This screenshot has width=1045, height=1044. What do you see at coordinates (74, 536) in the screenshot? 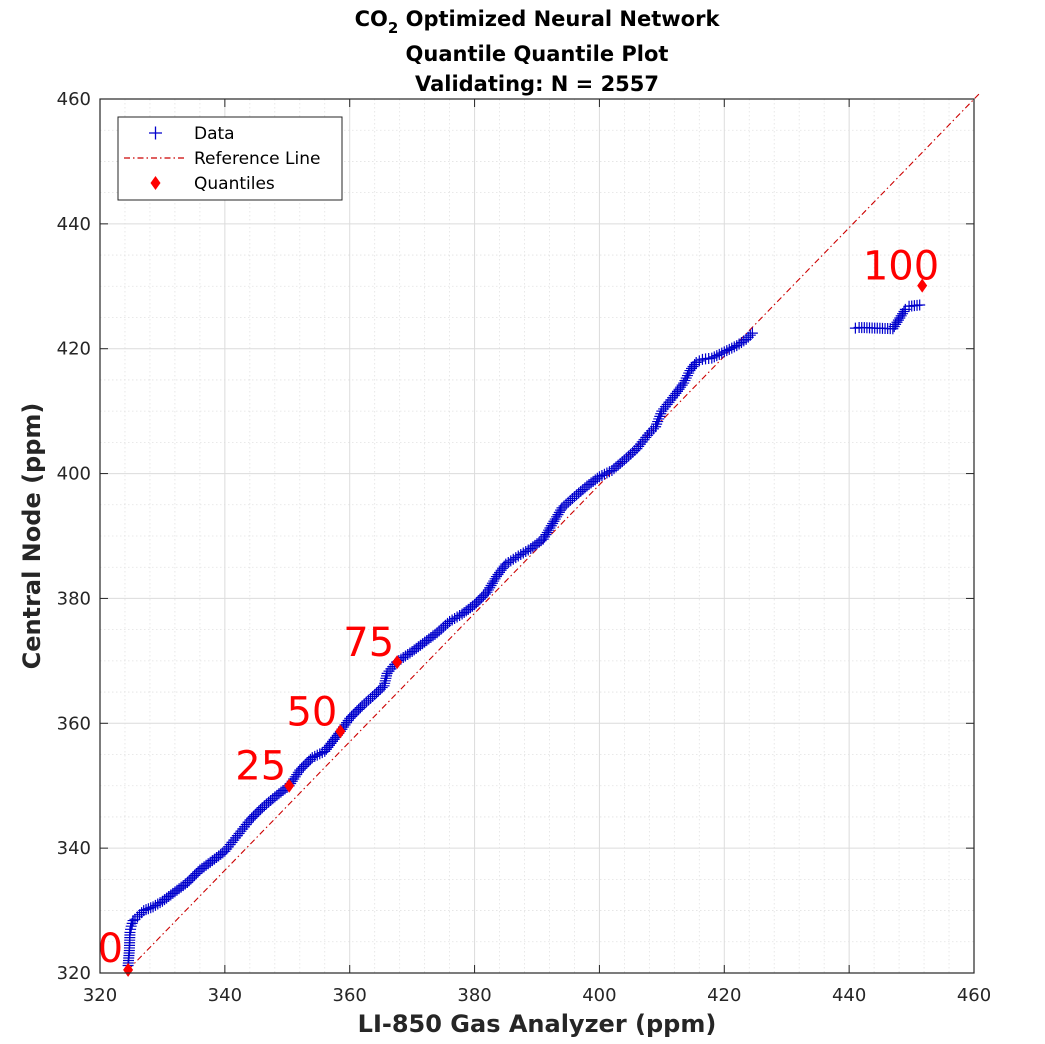
I see `y-tick-labels: 320 340 360 380 400 420 440 460` at bounding box center [74, 536].